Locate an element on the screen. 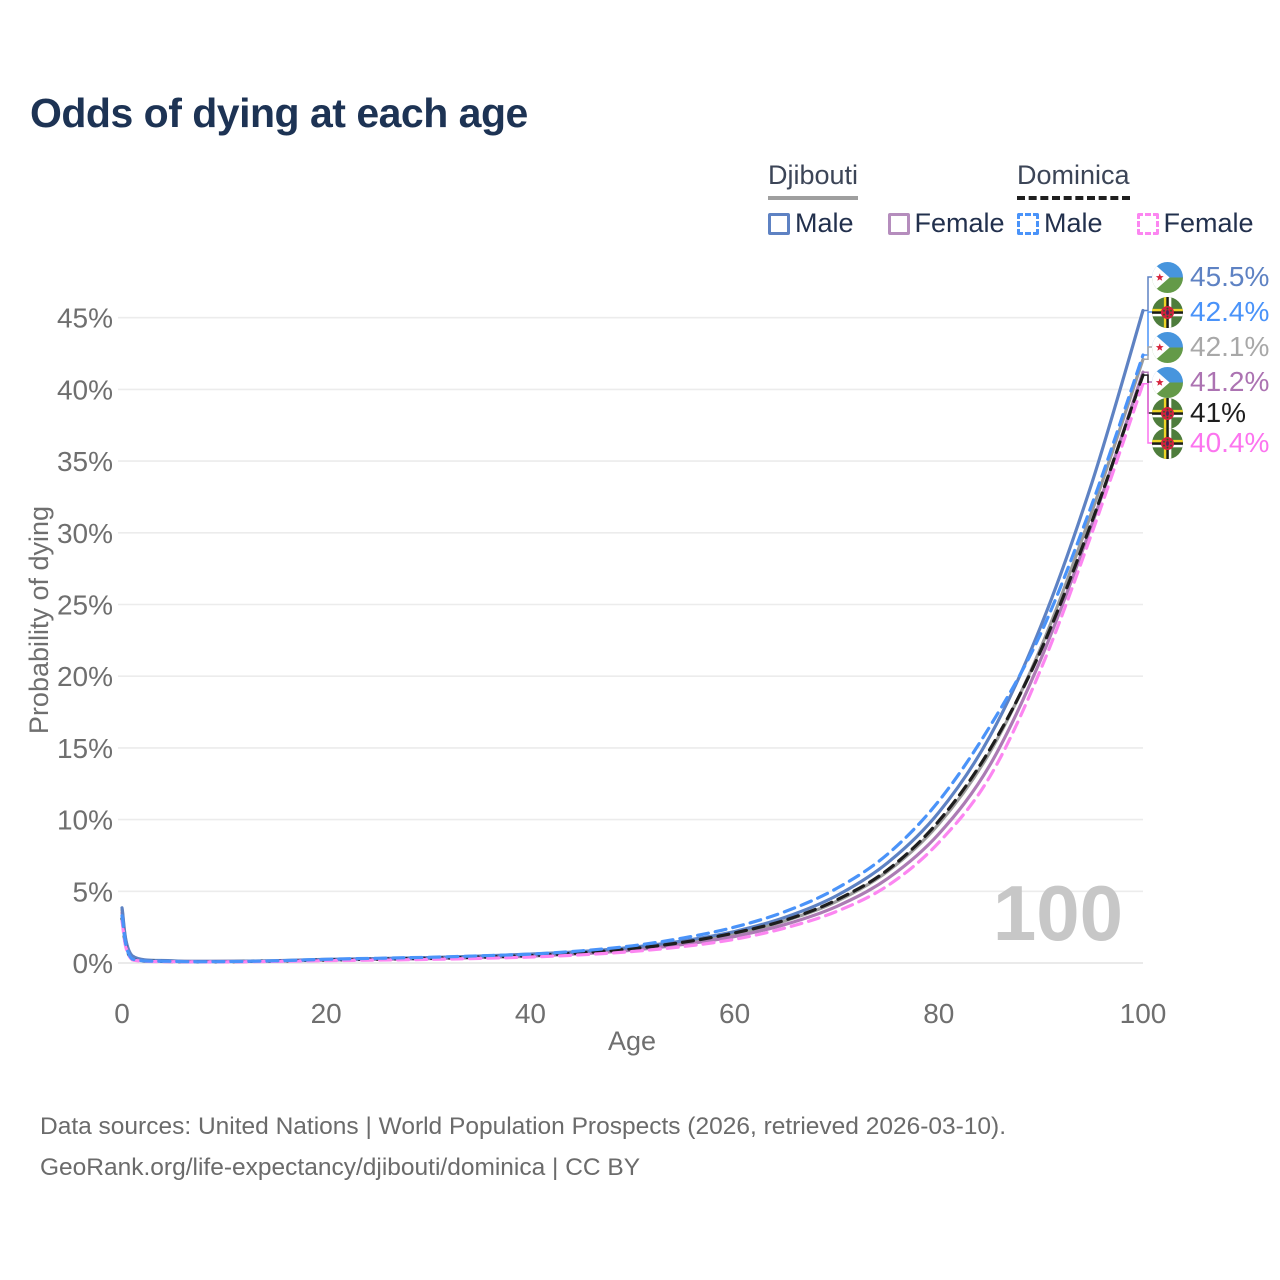 This screenshot has width=1280, height=1280. end-label-value: 45.5% is located at coordinates (1230, 276).